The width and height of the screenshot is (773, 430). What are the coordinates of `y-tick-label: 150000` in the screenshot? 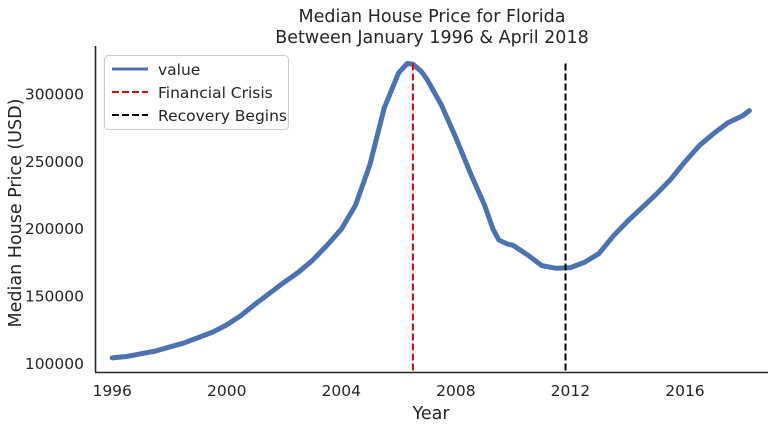 It's located at (54, 297).